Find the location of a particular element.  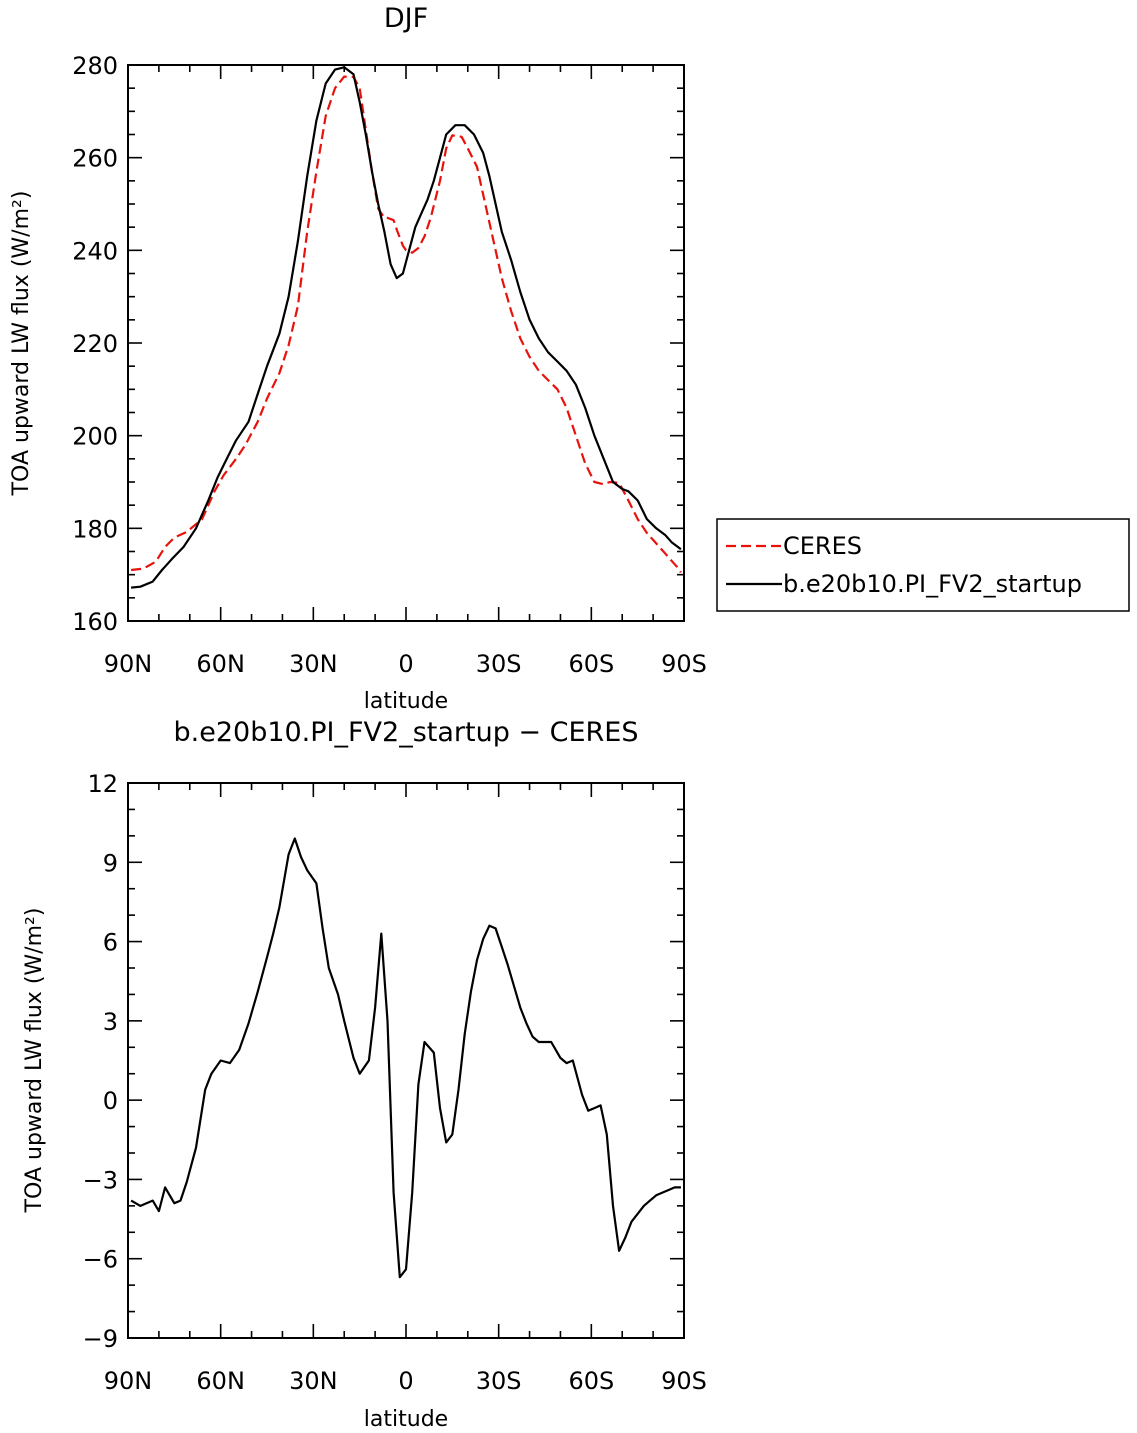

top-x-axis-label: latitude is located at coordinates (406, 701).